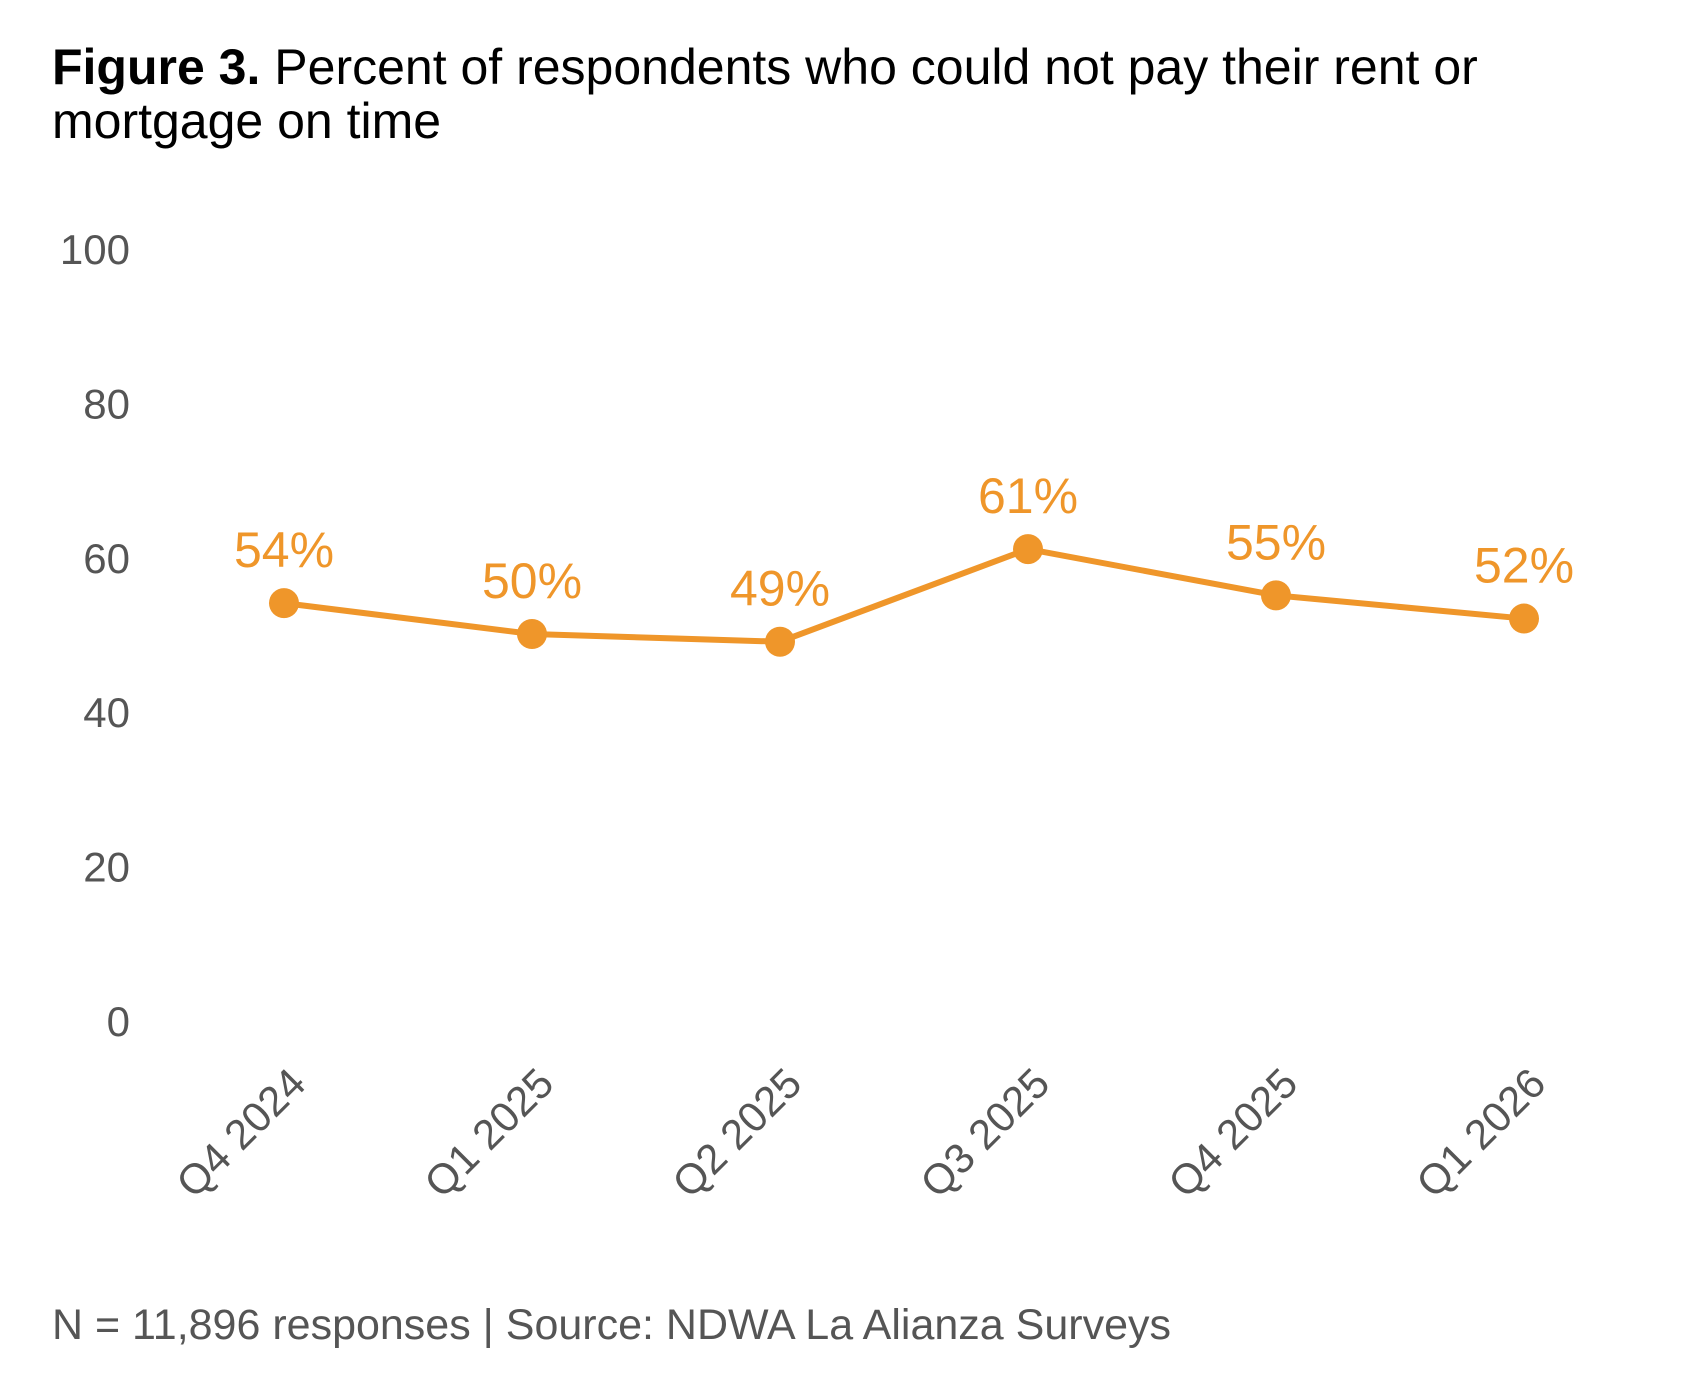 This screenshot has height=1400, width=1700. What do you see at coordinates (95, 249) in the screenshot?
I see `y-tick-label: 100` at bounding box center [95, 249].